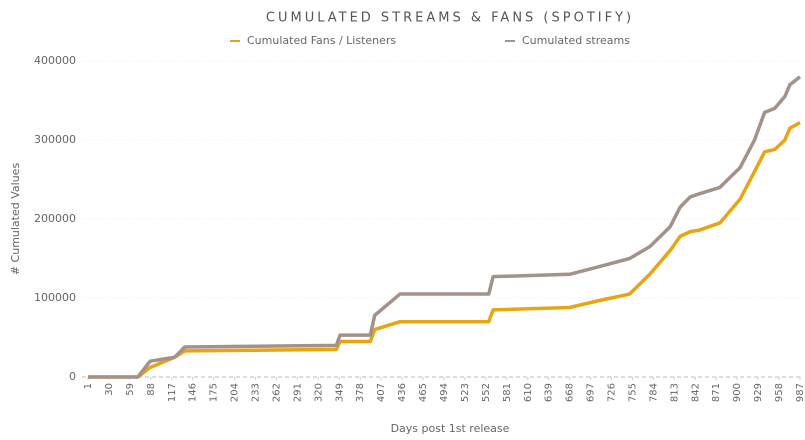 The image size is (805, 440). Describe the element at coordinates (612, 392) in the screenshot. I see `x-tick-label: 726` at that location.